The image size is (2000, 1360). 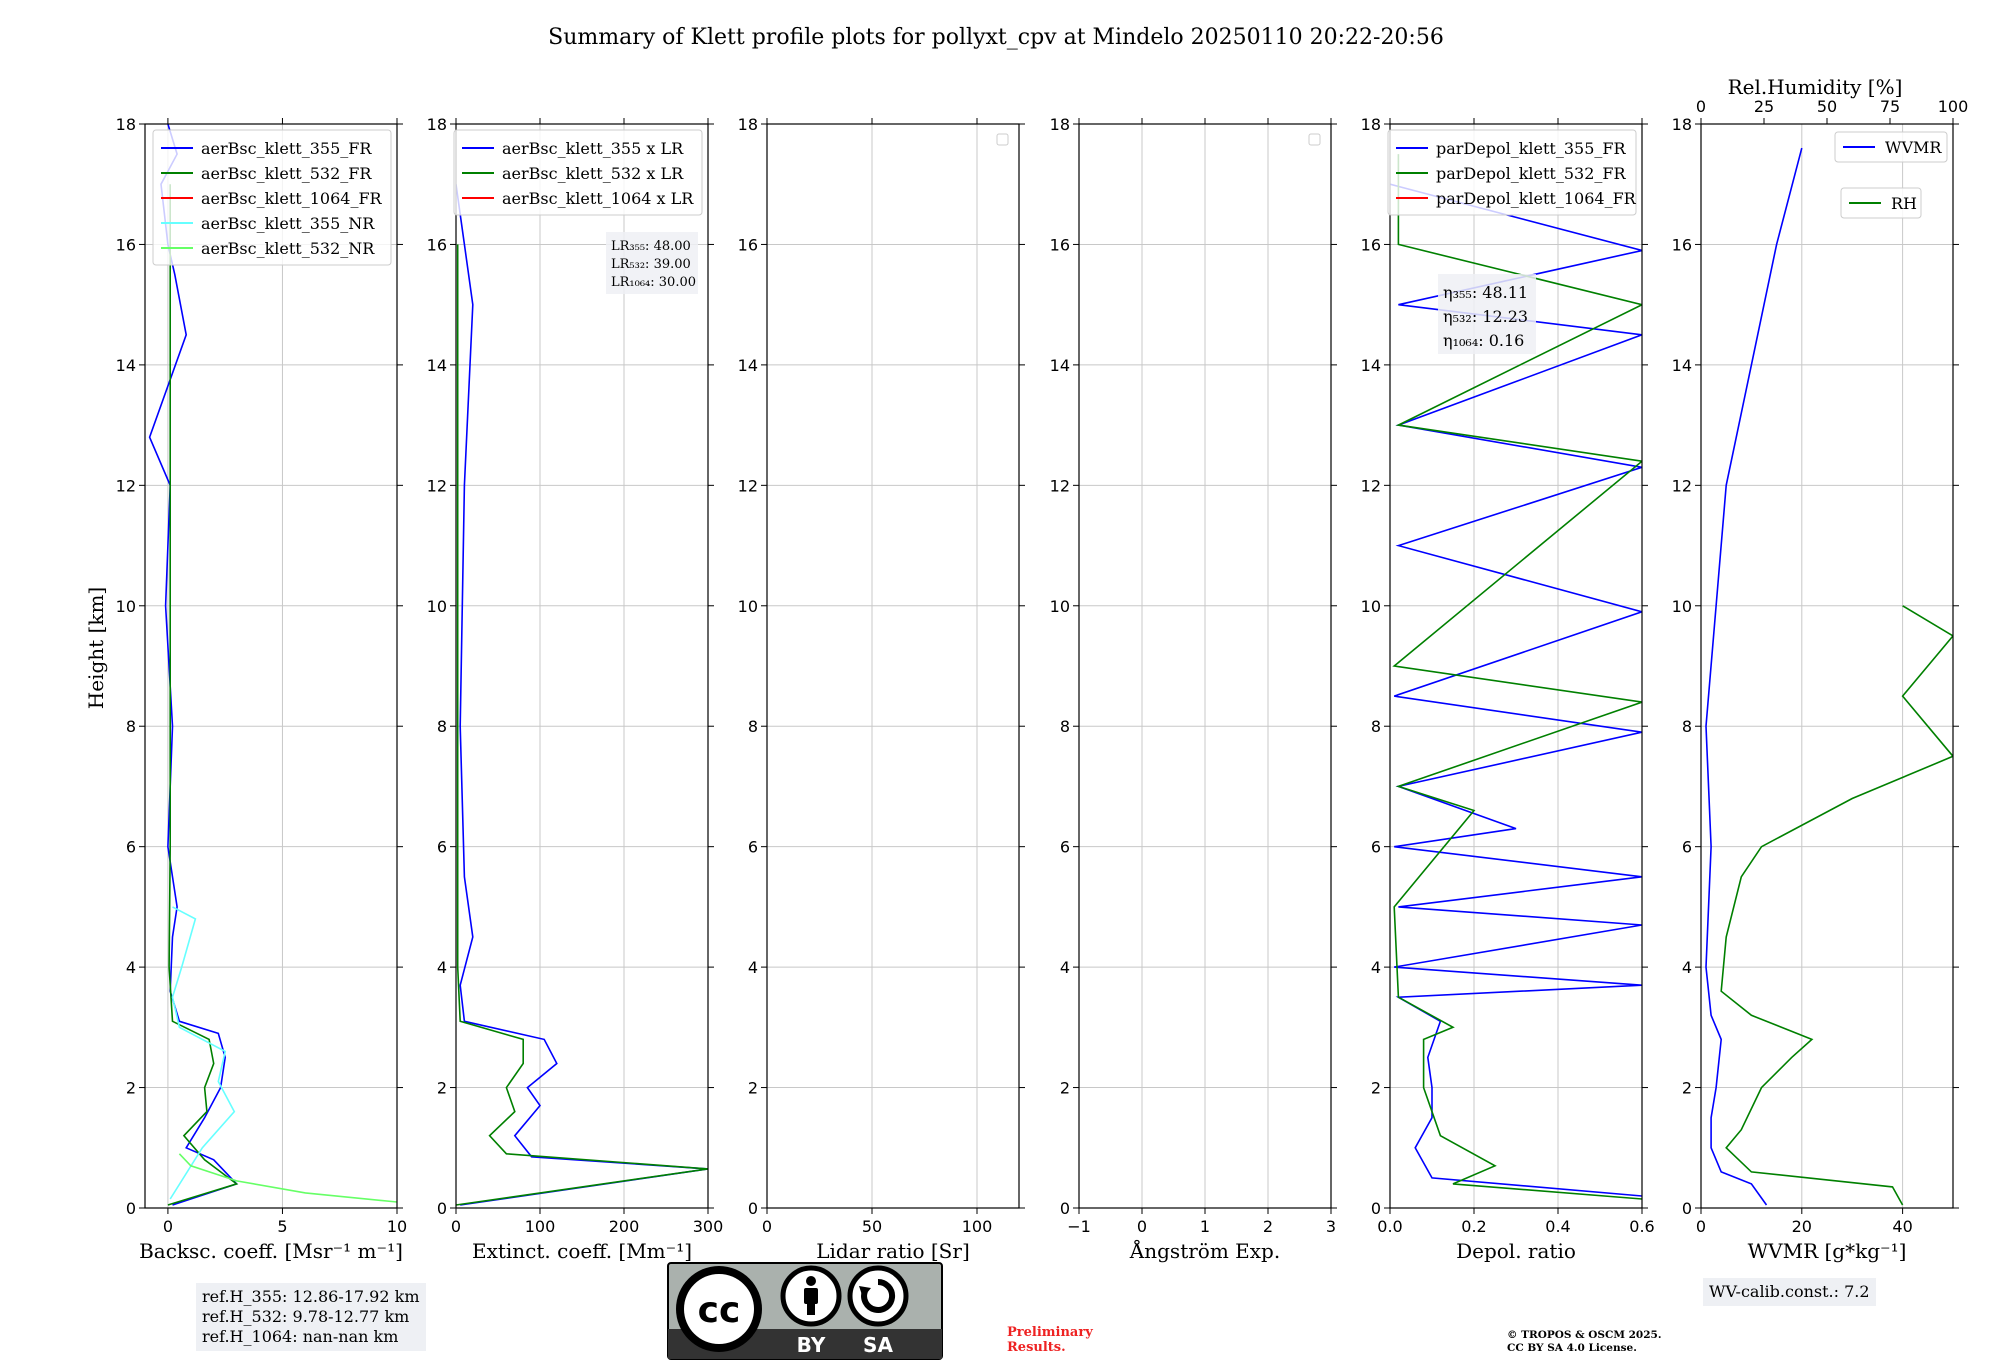 I want to click on legend-label: aerBsc_klett_1064 x LR, so click(x=598, y=198).